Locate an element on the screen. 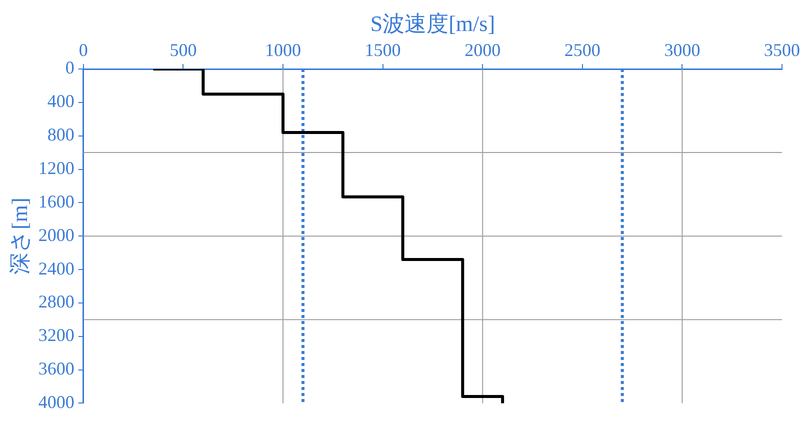 The height and width of the screenshot is (426, 810). x-tick-label: 2500 is located at coordinates (582, 50).